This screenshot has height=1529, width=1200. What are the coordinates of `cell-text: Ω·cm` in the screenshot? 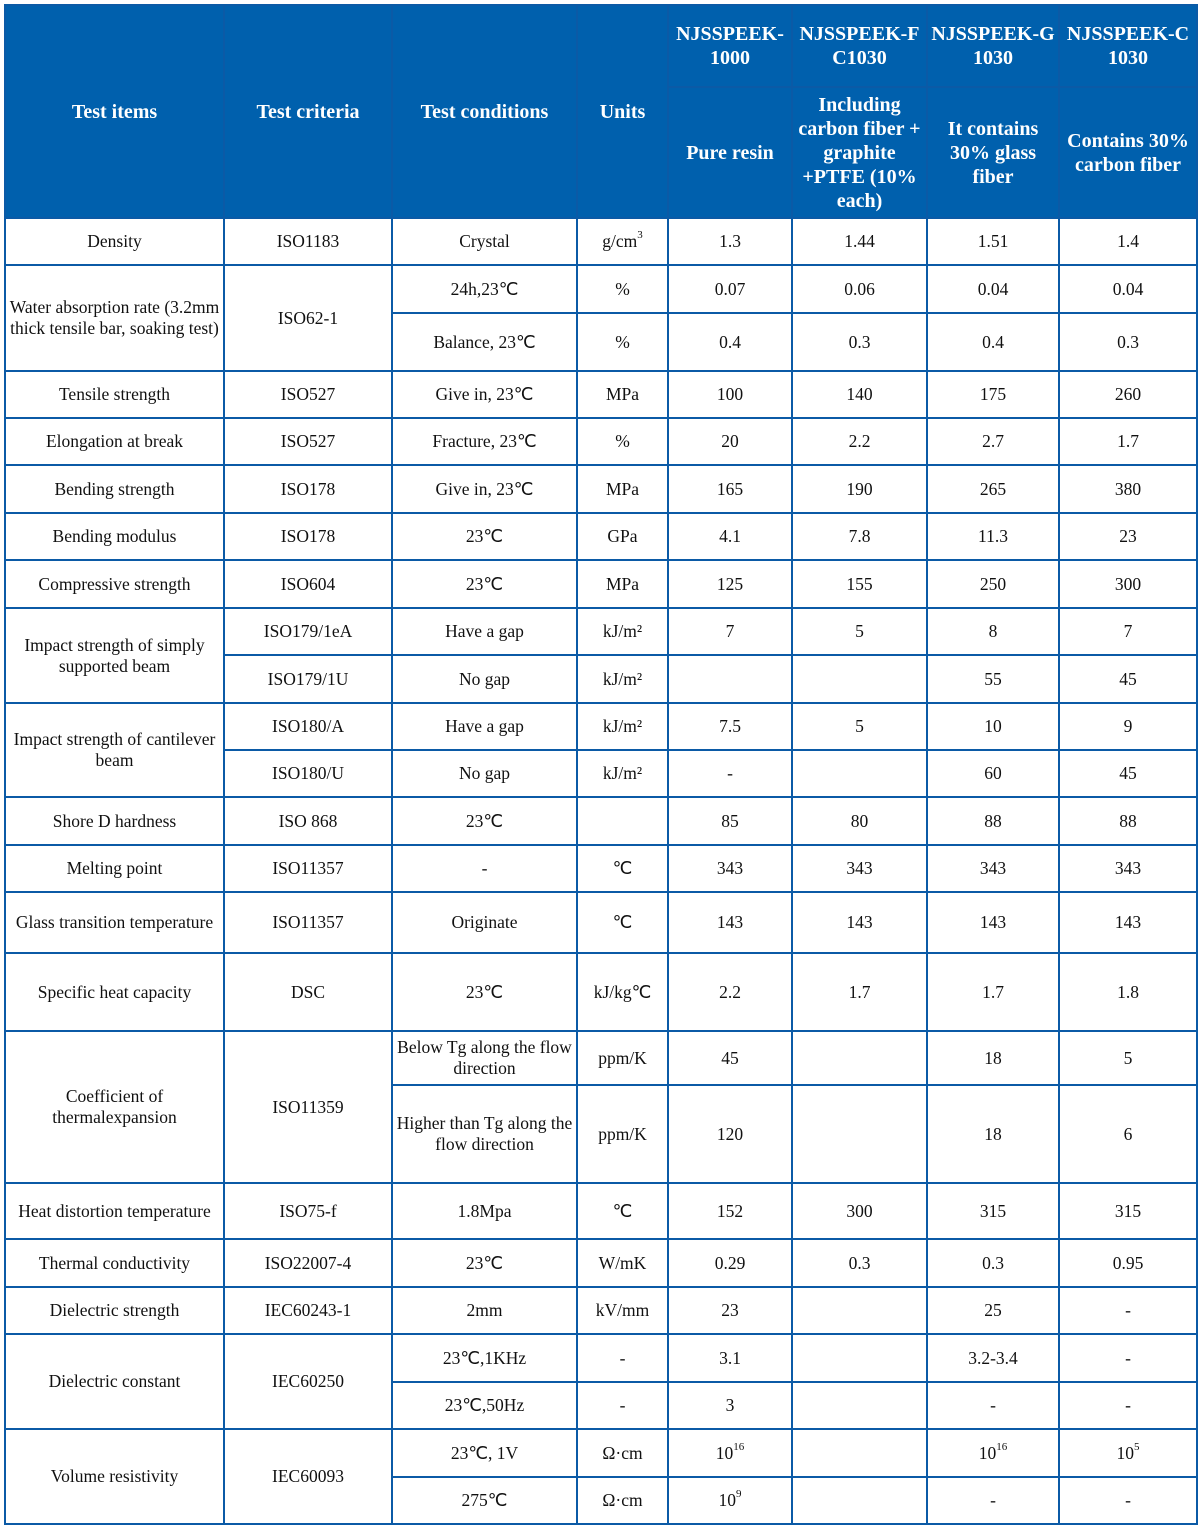 It's located at (622, 1500).